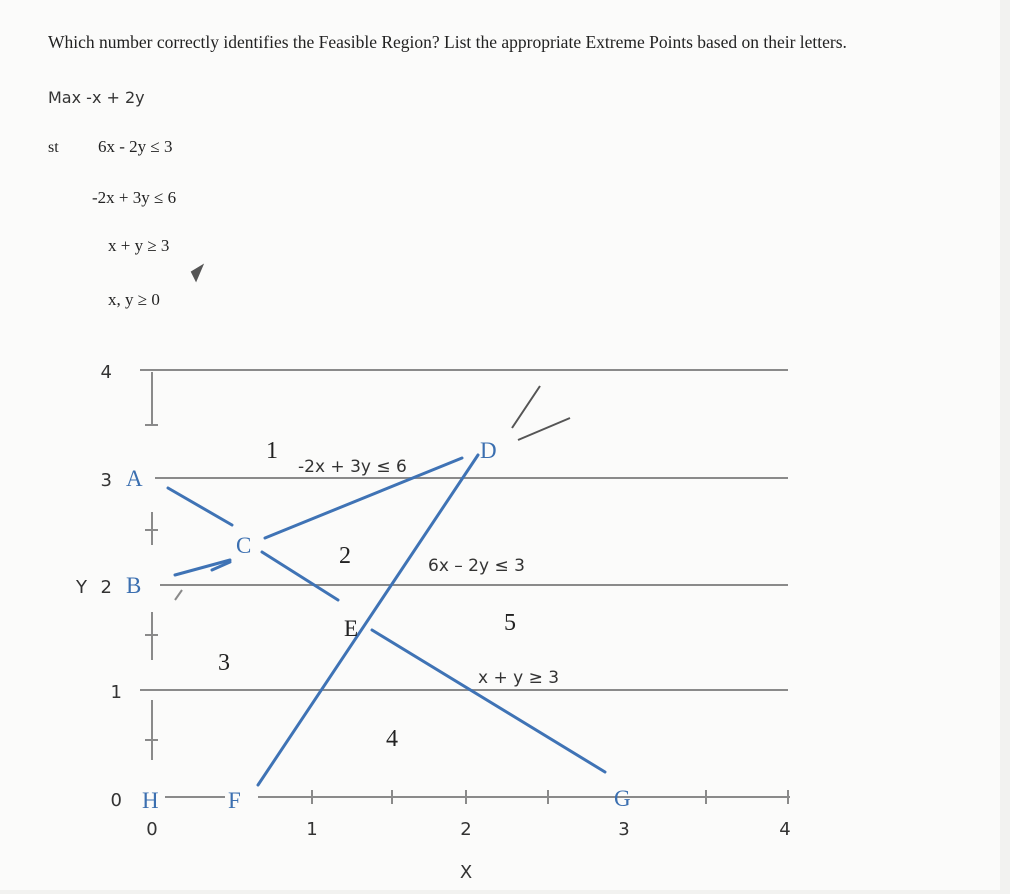 The width and height of the screenshot is (1010, 894). I want to click on point-label: F, so click(234, 800).